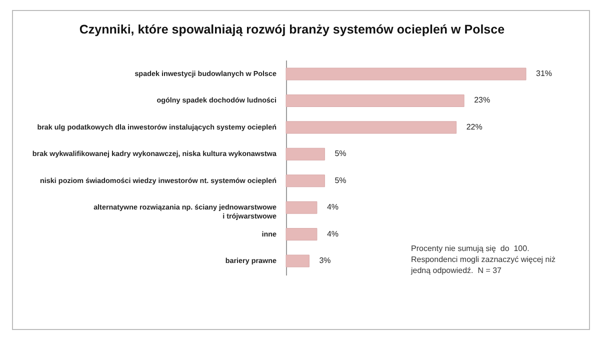 The width and height of the screenshot is (600, 348). What do you see at coordinates (544, 73) in the screenshot?
I see `data-label: 31%` at bounding box center [544, 73].